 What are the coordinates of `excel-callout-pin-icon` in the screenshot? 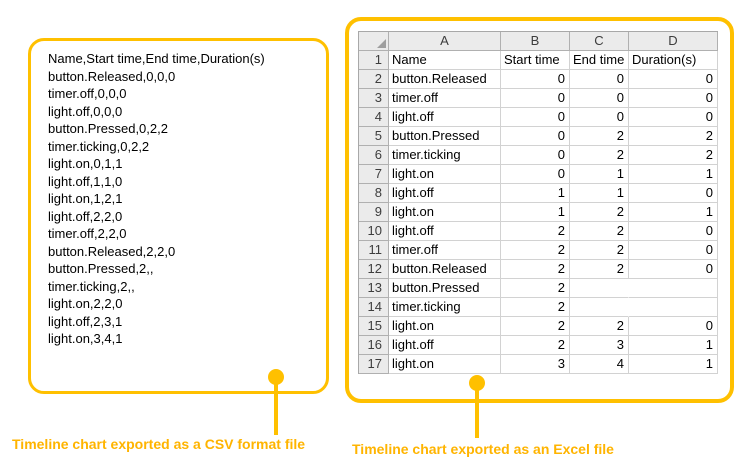 It's located at (477, 383).